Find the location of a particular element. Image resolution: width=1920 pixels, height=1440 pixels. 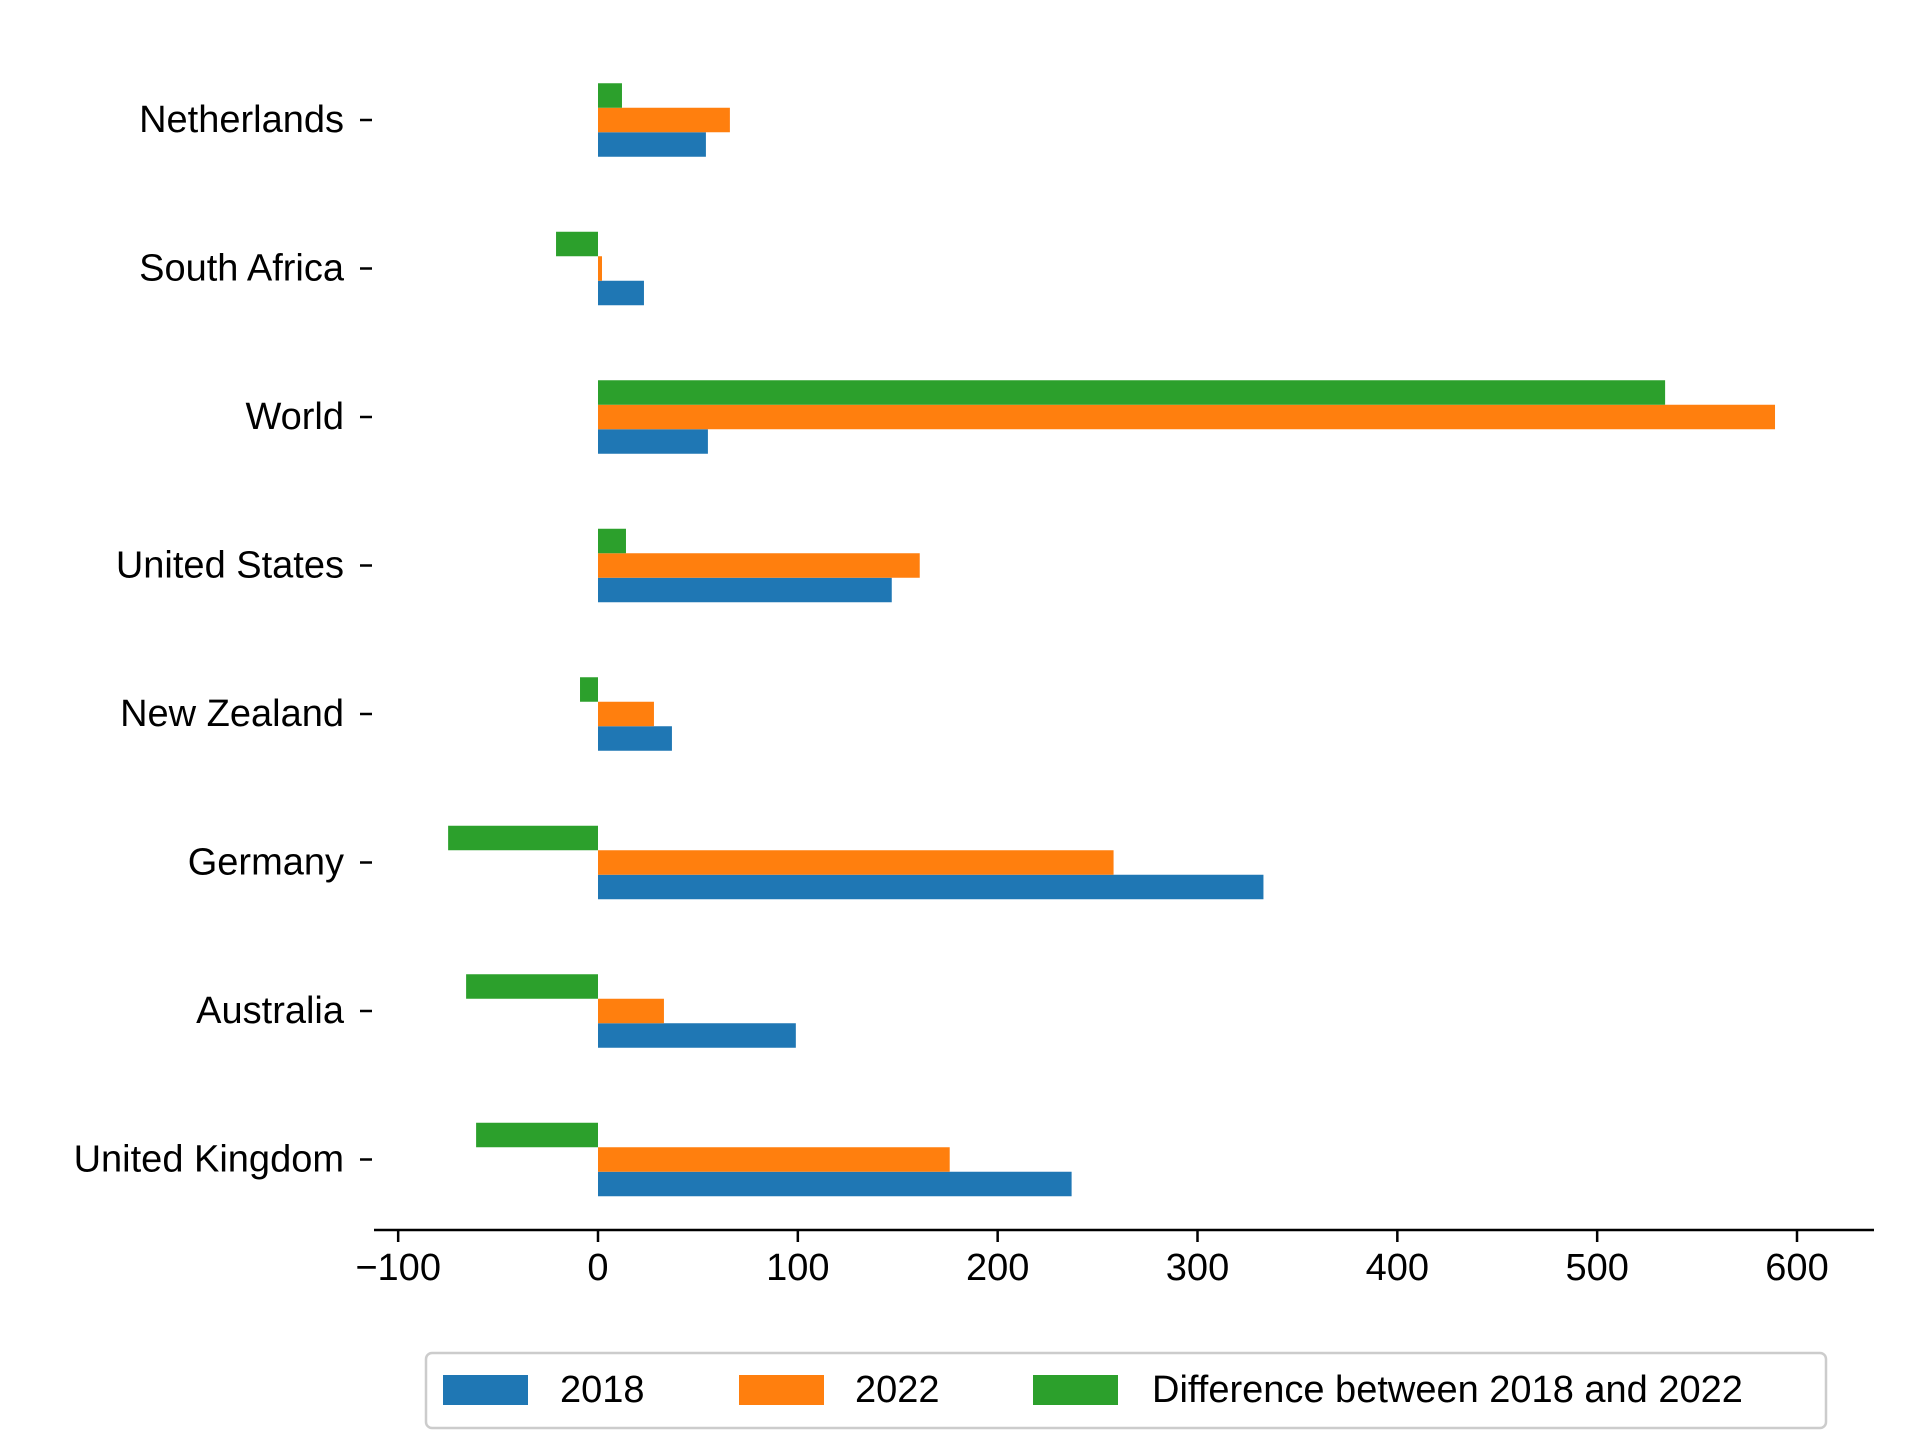

bar-united-states-difference-between-2018-and-2022 is located at coordinates (612, 541).